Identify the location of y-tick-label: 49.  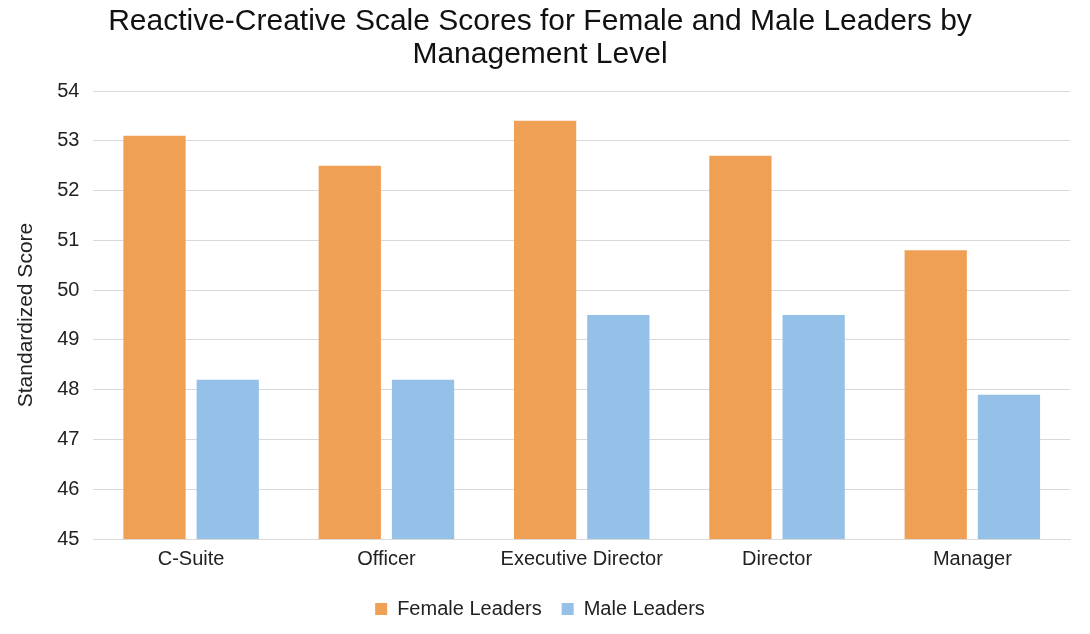
(68, 338).